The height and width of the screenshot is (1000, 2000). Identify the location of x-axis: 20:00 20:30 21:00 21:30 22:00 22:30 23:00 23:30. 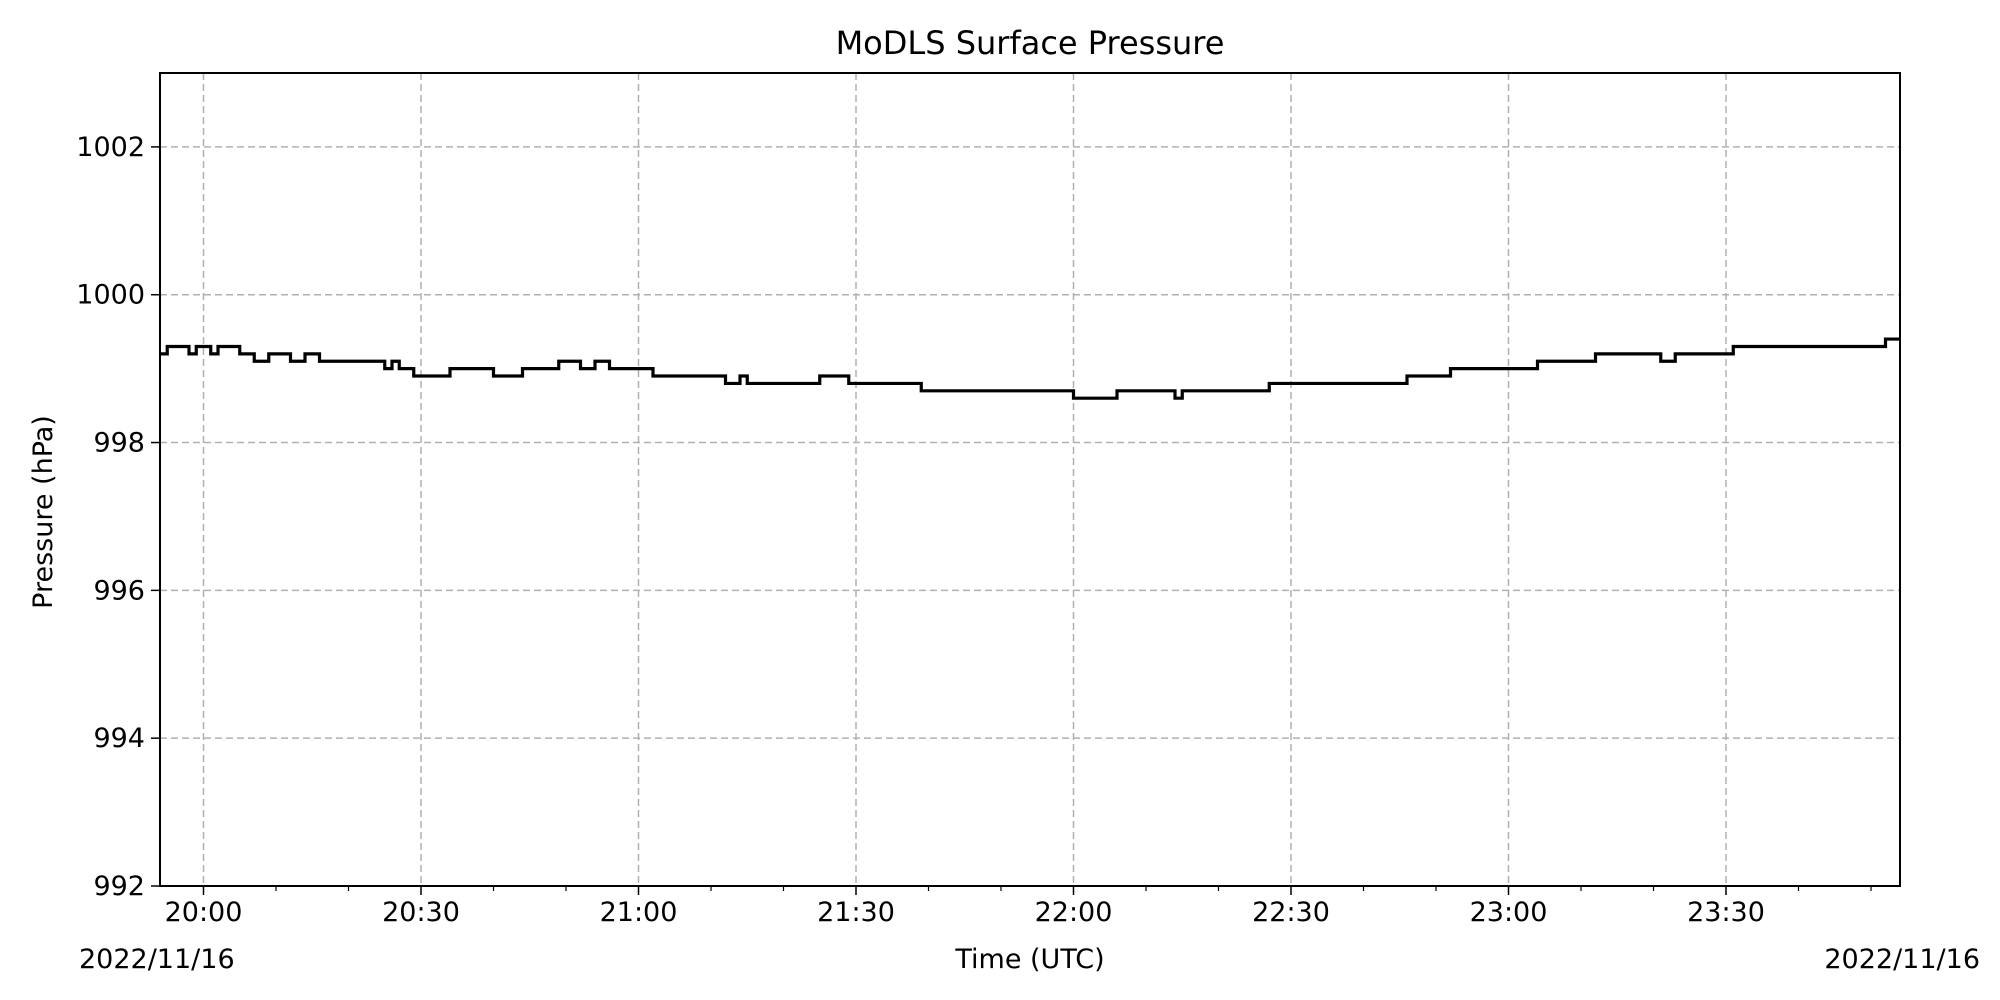
(1018, 907).